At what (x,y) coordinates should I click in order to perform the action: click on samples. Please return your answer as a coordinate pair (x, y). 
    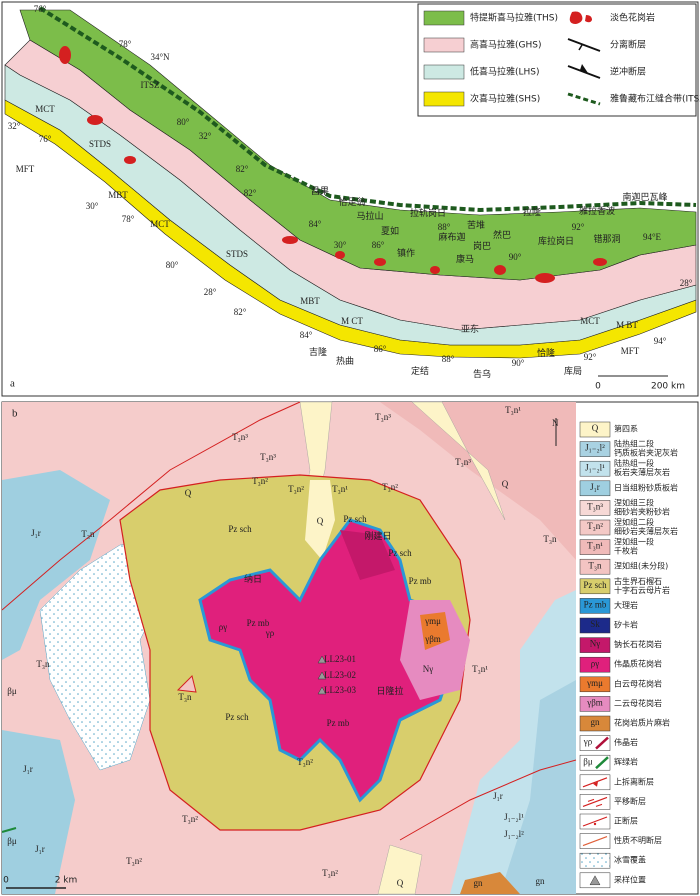
    Looking at the image, I should click on (322, 675).